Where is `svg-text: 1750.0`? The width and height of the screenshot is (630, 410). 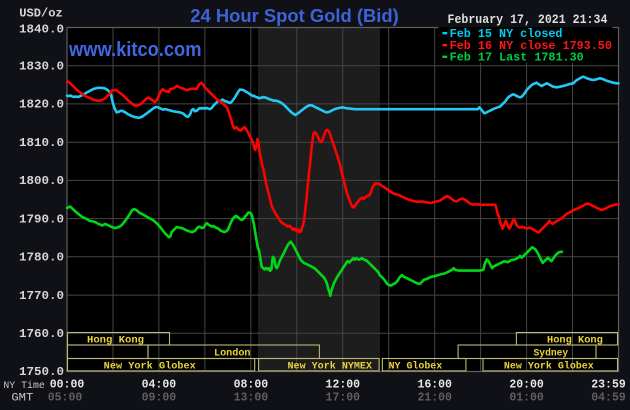 svg-text: 1750.0 is located at coordinates (41, 372).